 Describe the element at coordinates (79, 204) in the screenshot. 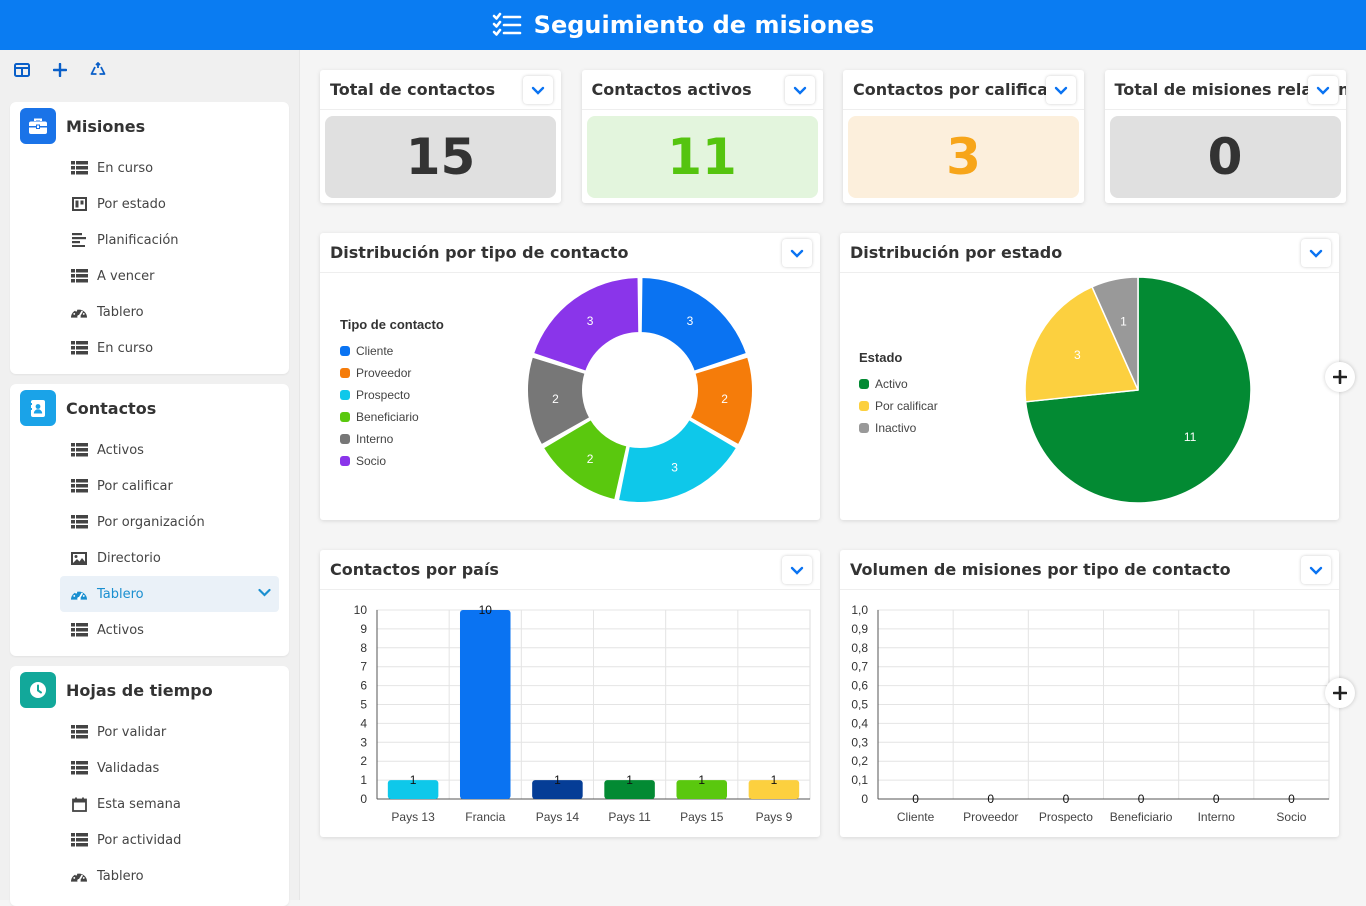

I see `kanban-icon` at that location.